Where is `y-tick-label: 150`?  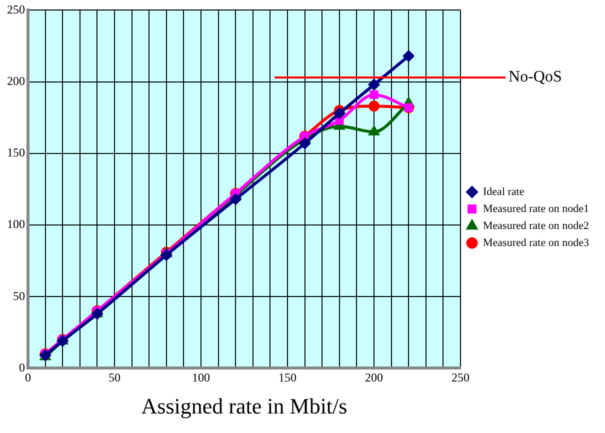
y-tick-label: 150 is located at coordinates (16, 153).